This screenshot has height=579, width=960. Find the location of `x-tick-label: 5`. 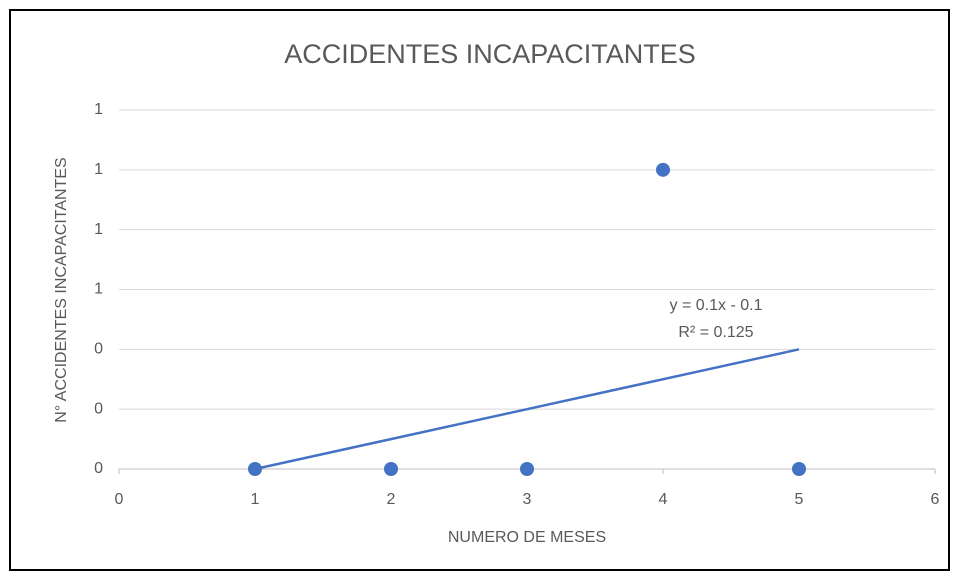

x-tick-label: 5 is located at coordinates (799, 499).